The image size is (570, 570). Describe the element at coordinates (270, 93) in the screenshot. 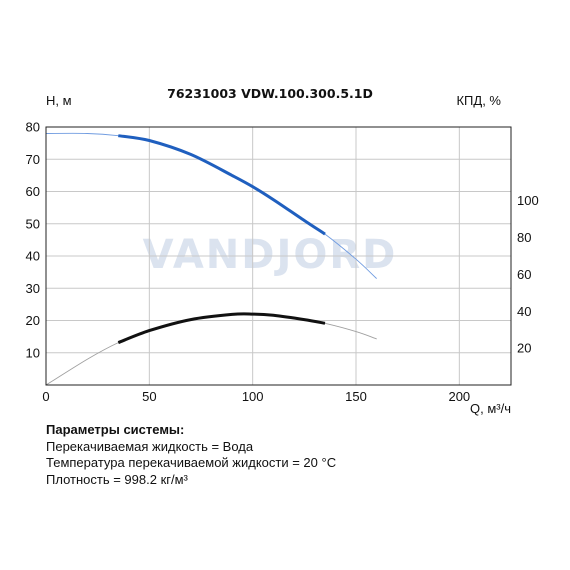

I see `chart-title: 76231003 VDW.100.300.5.1D` at that location.